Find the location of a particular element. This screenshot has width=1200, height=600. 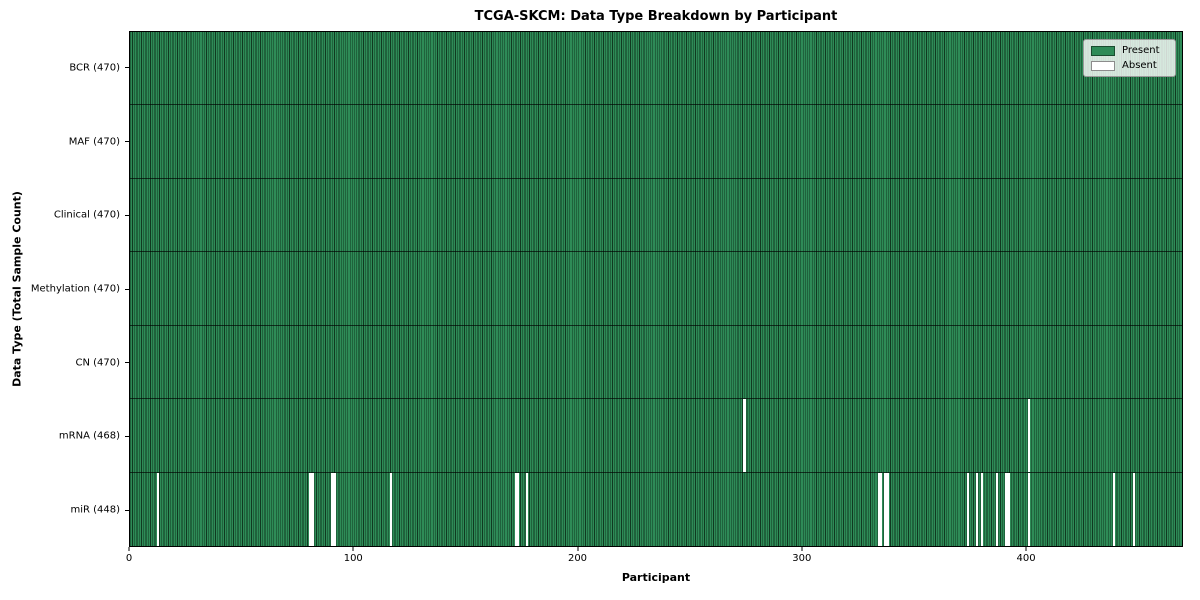

legend-label-present: Present is located at coordinates (1141, 50).